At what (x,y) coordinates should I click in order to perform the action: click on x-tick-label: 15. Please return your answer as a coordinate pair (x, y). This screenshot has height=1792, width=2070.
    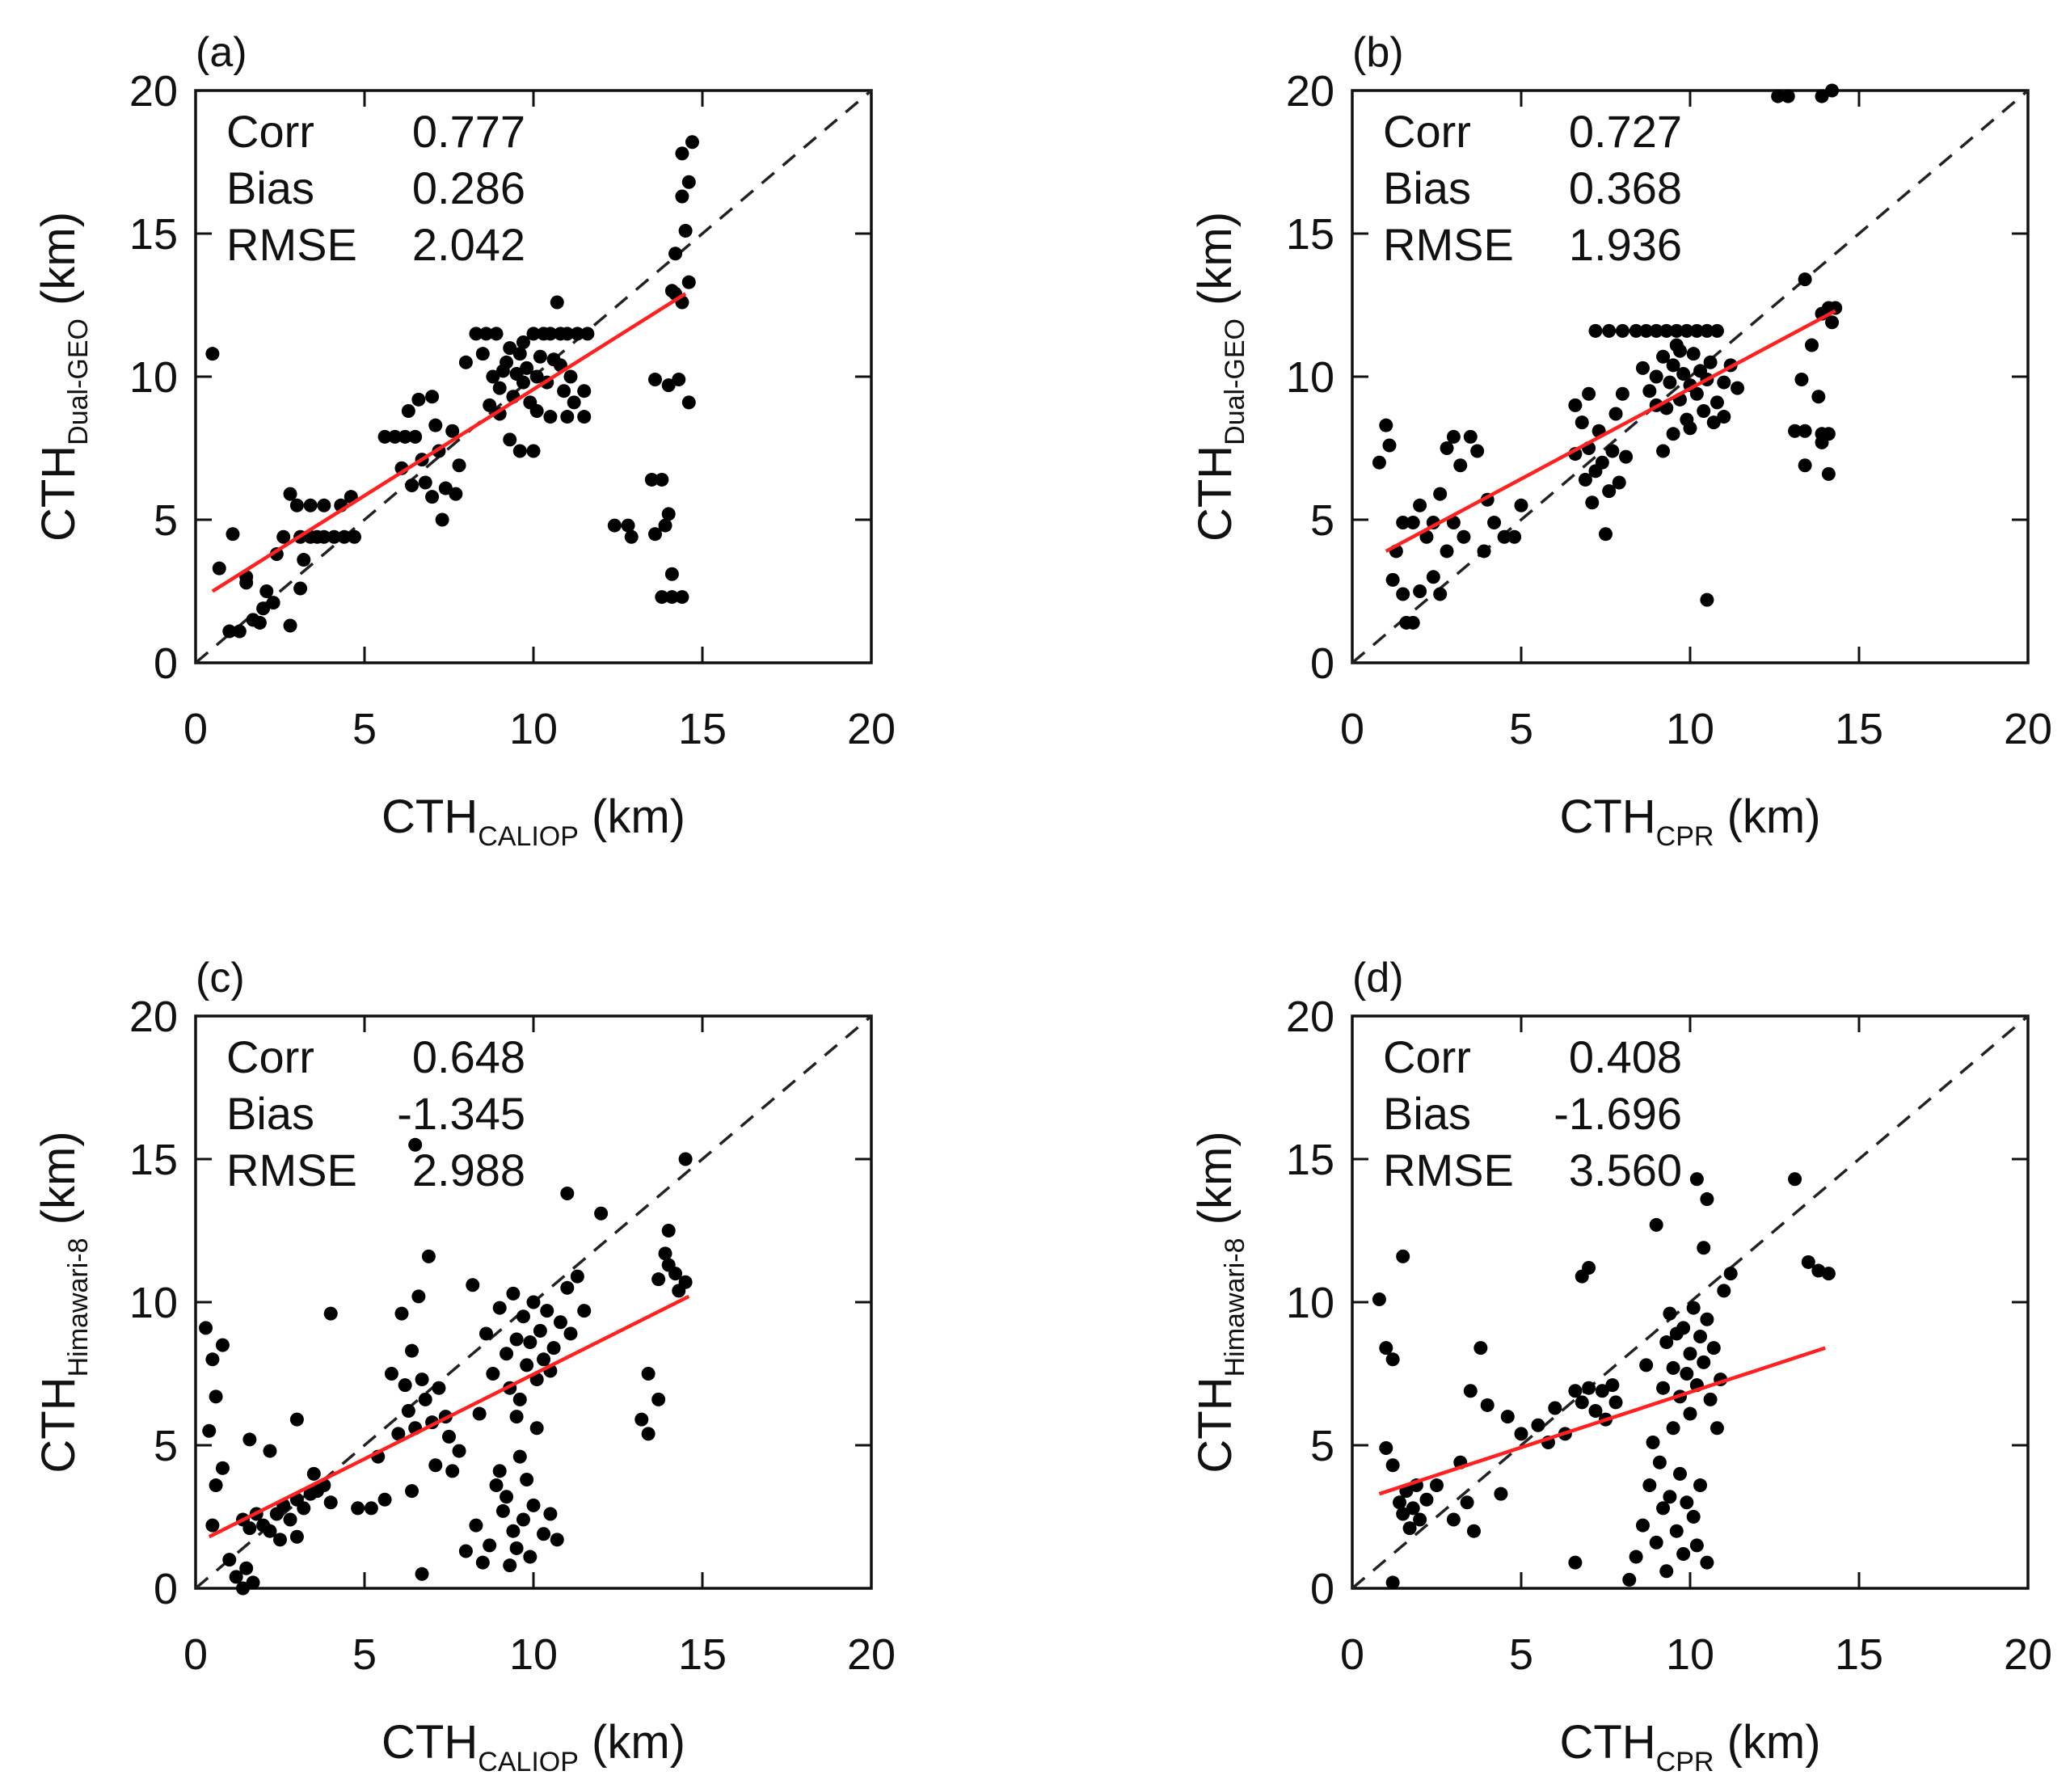
    Looking at the image, I should click on (1859, 1655).